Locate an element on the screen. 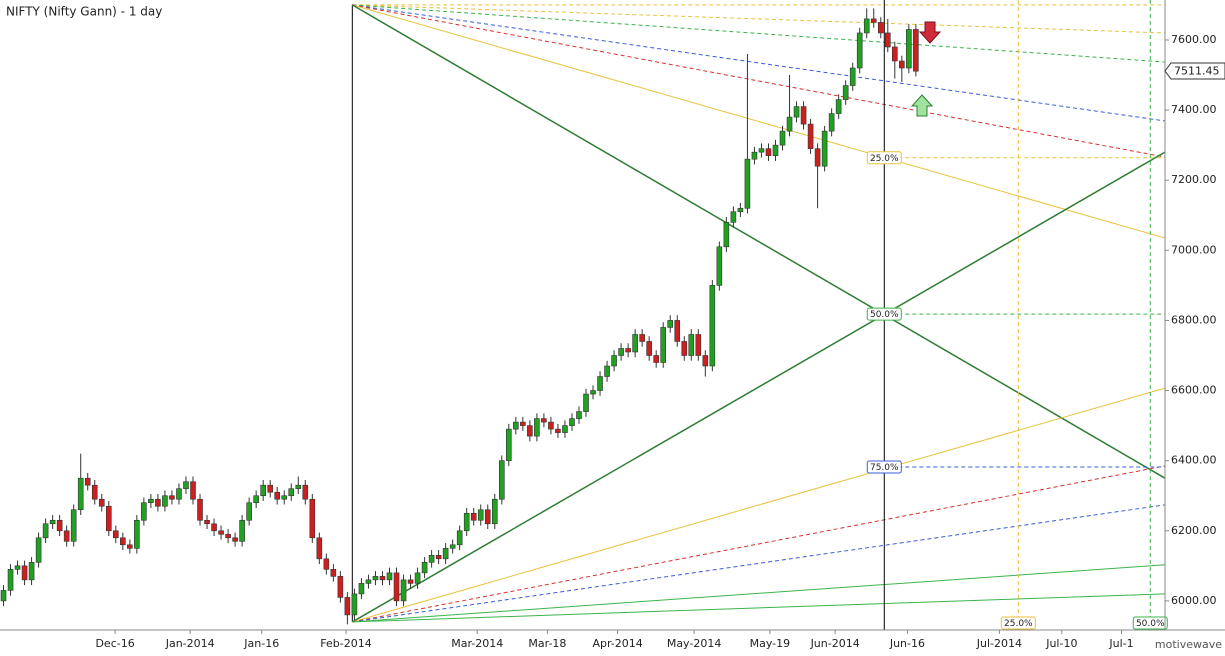 The image size is (1225, 656). x-tick-label: Jul-10 is located at coordinates (1061, 643).